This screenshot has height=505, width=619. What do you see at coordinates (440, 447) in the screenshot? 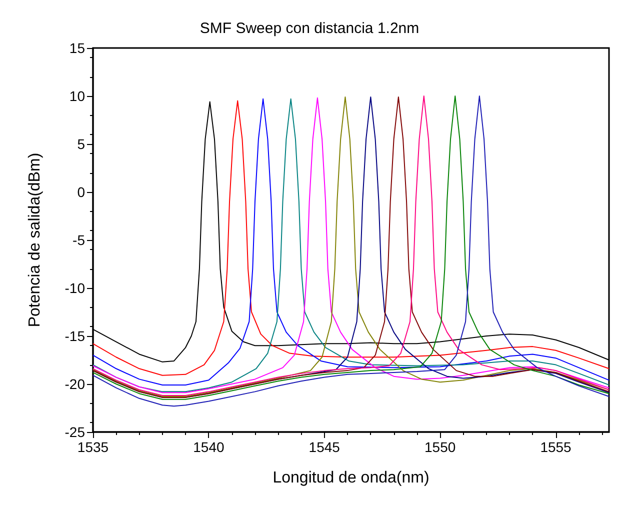
I see `x-tick-label: 1550` at bounding box center [440, 447].